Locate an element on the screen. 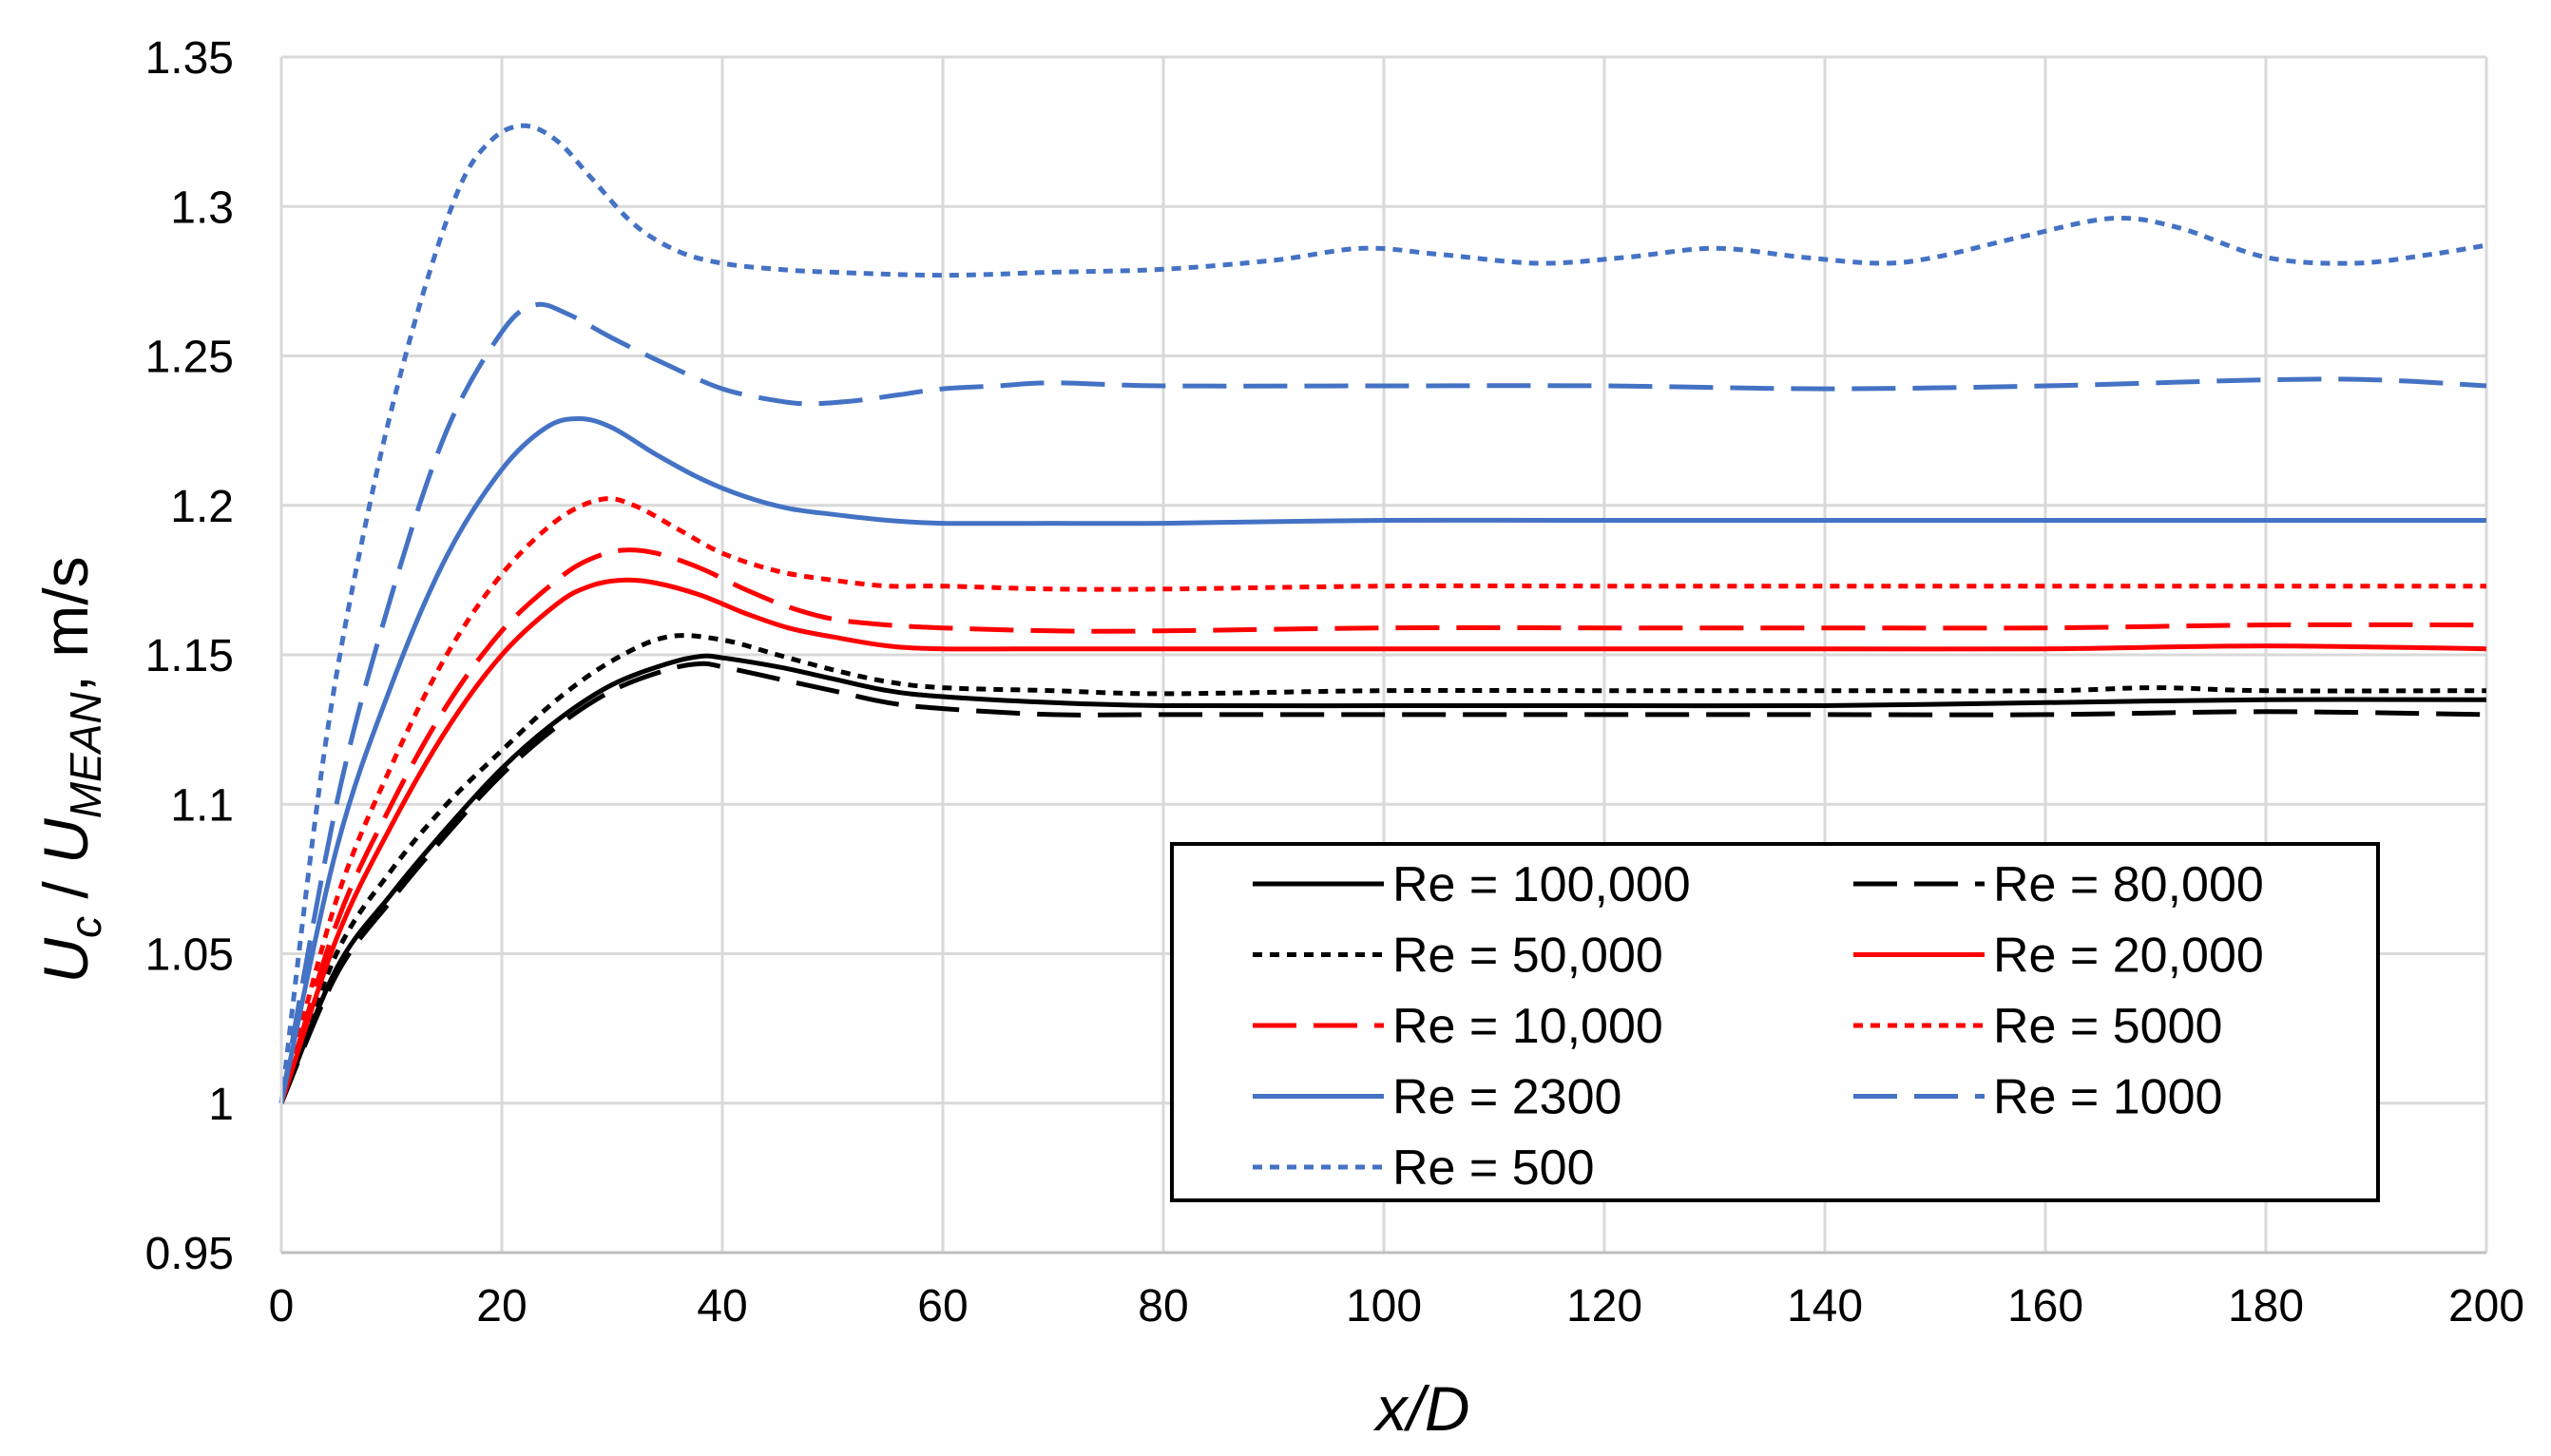 This screenshot has height=1456, width=2551. x-tick-label: 60 is located at coordinates (942, 1306).